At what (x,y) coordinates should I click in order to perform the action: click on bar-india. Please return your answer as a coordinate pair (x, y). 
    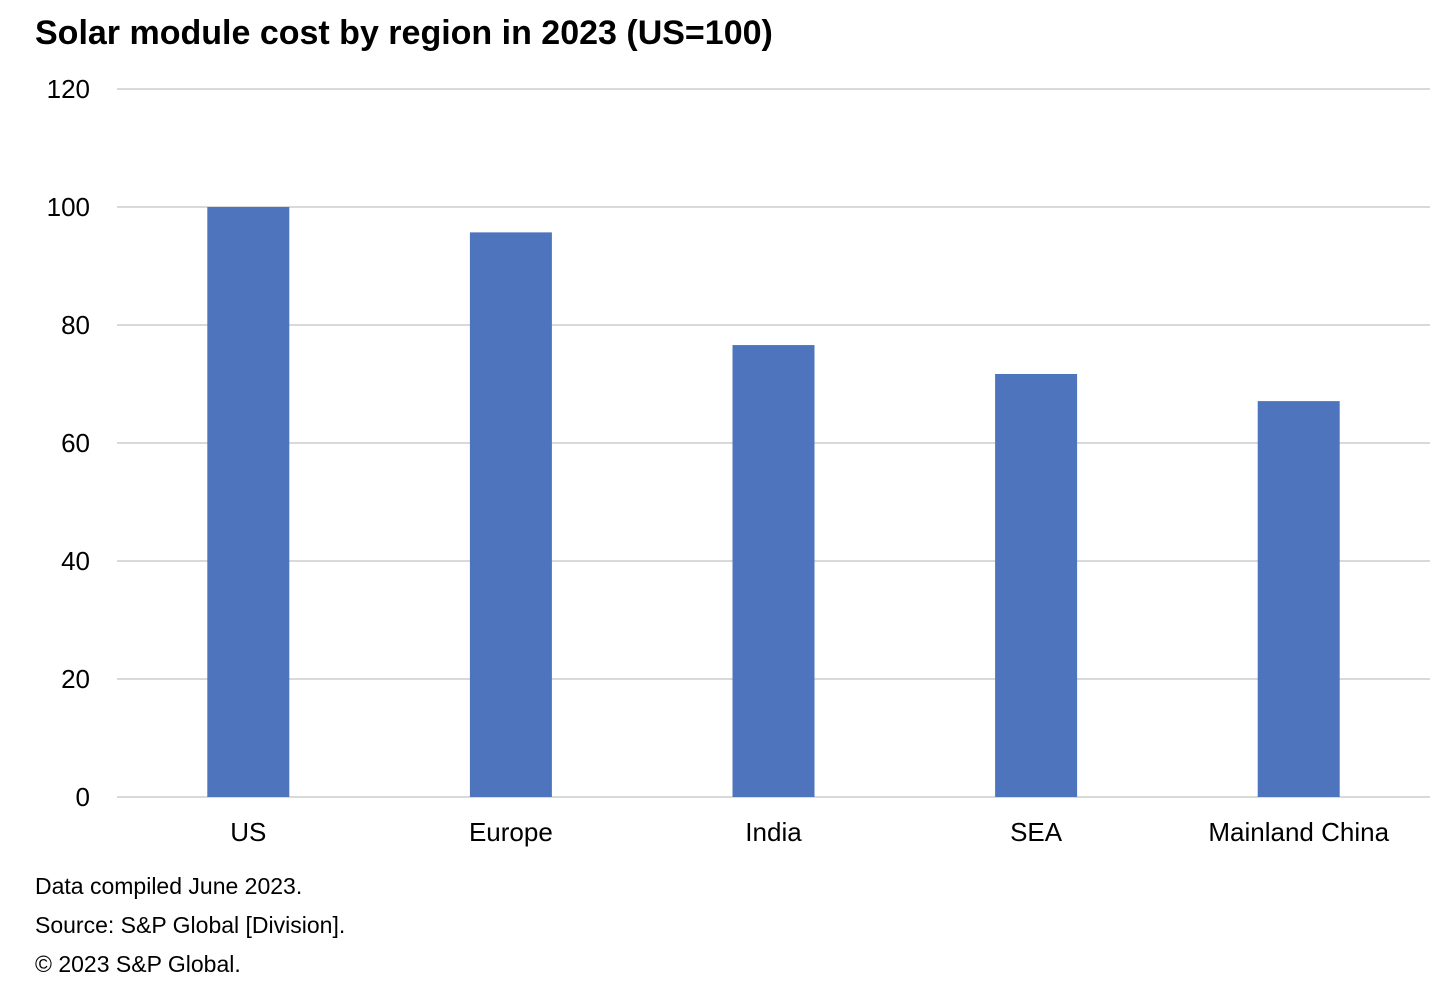
    Looking at the image, I should click on (773, 571).